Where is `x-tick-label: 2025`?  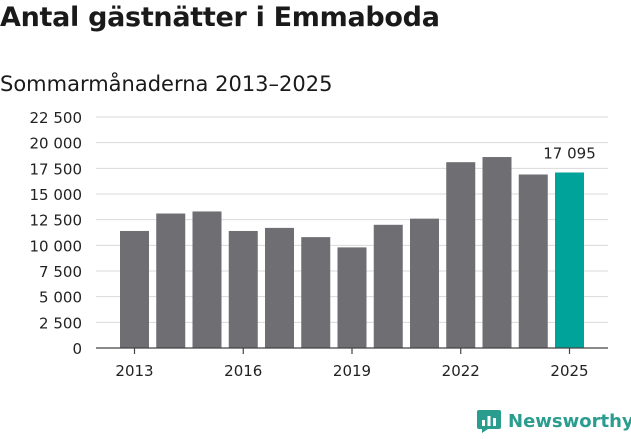
x-tick-label: 2025 is located at coordinates (569, 371).